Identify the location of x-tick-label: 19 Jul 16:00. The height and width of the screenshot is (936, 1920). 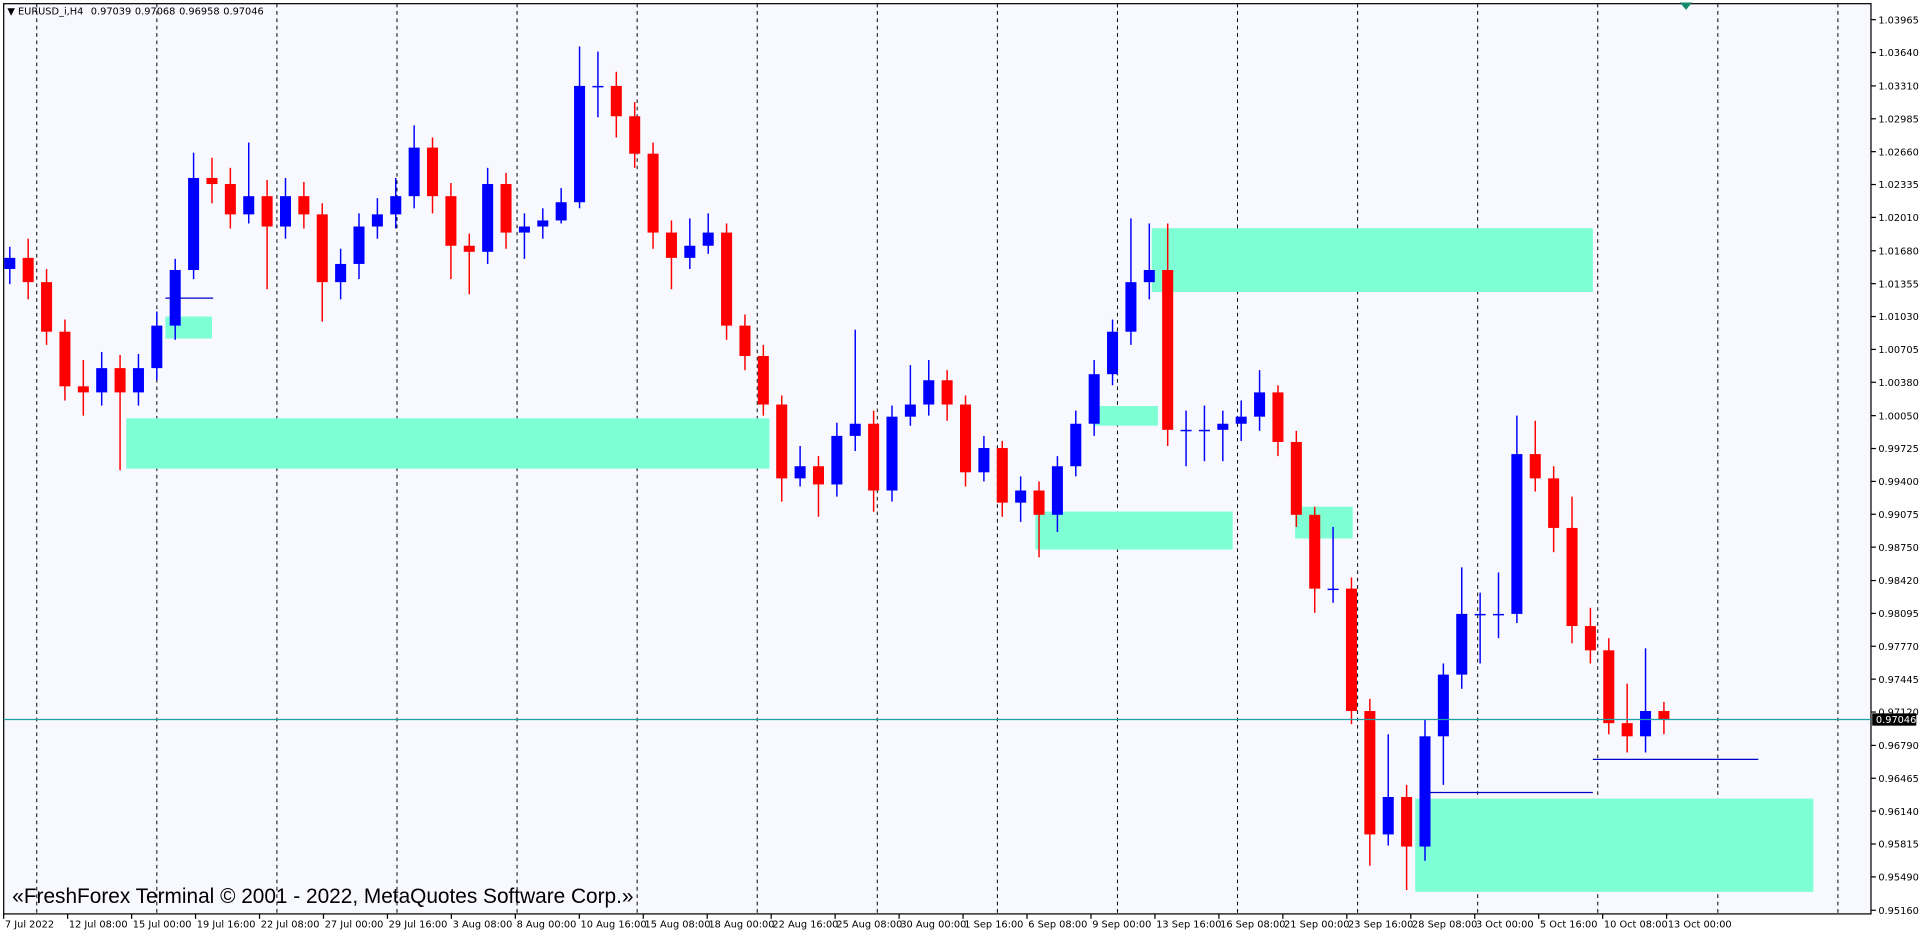
(226, 924).